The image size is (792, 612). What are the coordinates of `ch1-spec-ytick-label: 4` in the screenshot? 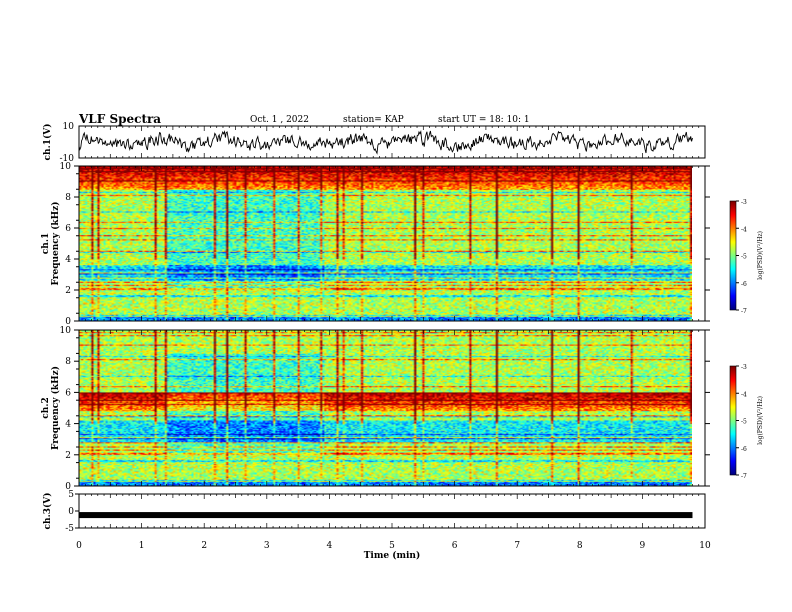 It's located at (68, 260).